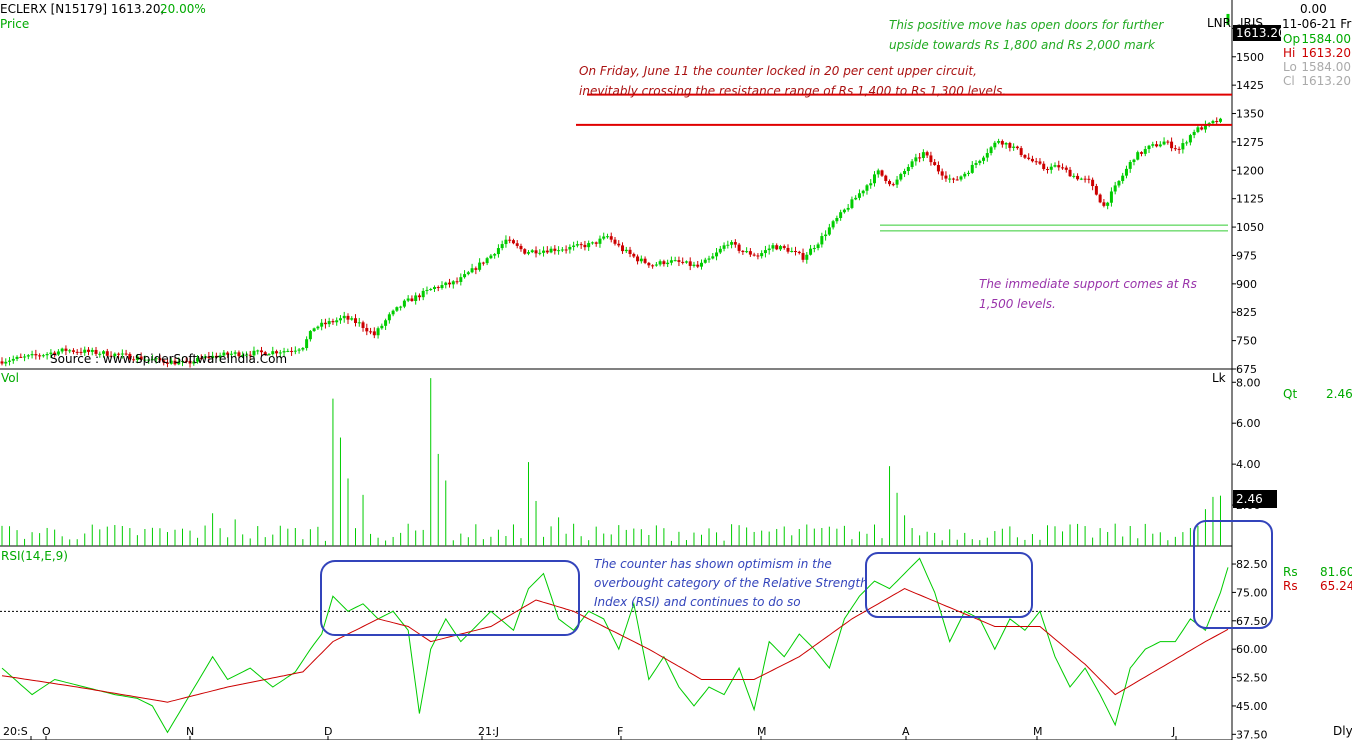 The image size is (1352, 740). I want to click on period-label: Dly, so click(1342, 731).